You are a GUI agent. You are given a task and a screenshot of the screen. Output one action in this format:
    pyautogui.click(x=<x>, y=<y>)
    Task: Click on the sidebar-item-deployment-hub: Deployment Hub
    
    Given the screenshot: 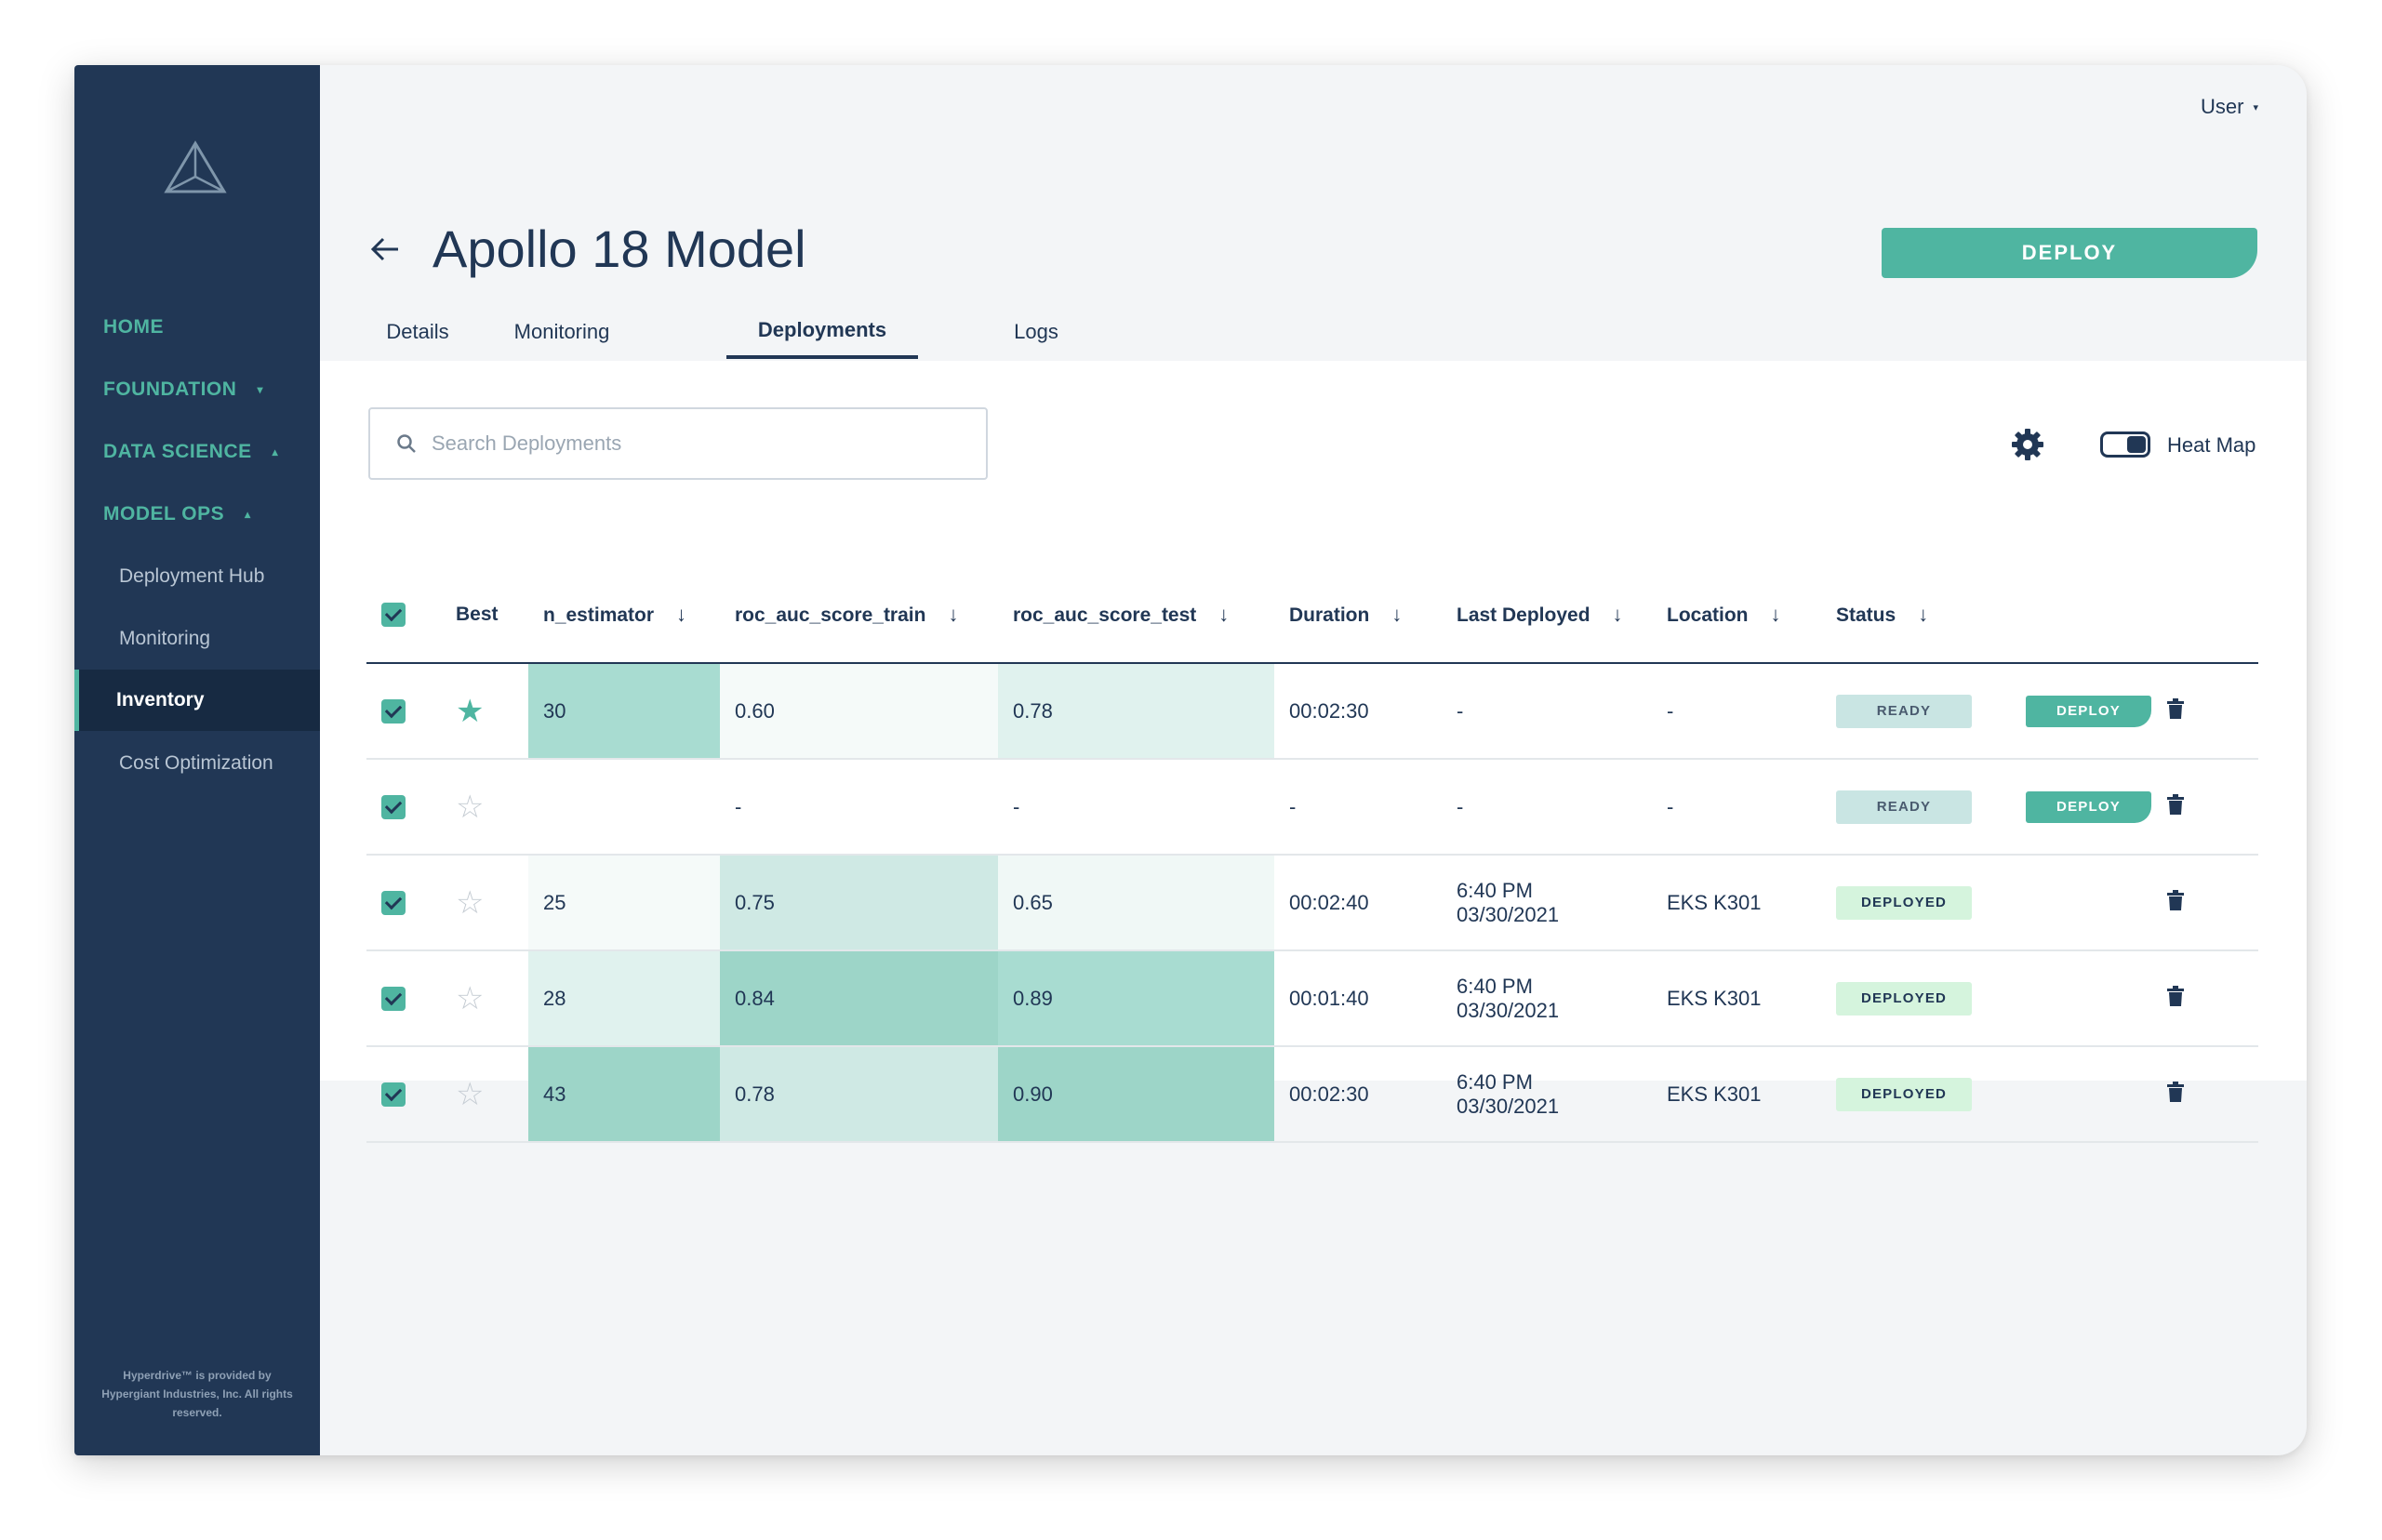 What is the action you would take?
    pyautogui.click(x=192, y=576)
    